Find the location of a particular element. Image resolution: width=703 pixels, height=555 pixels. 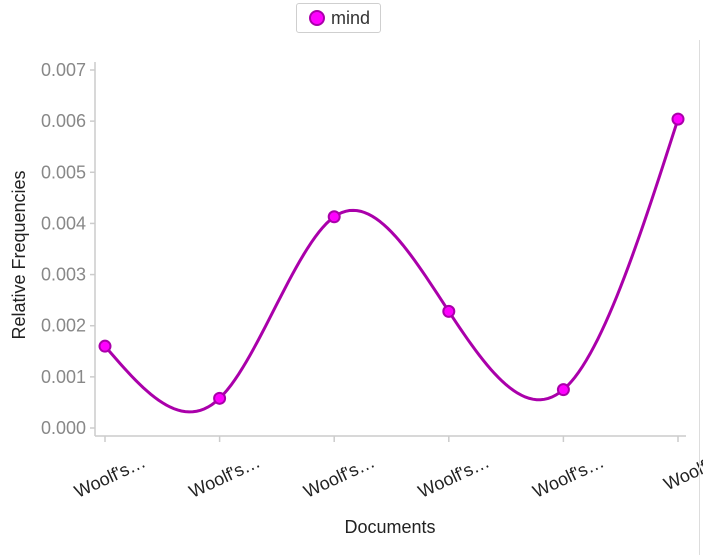

y-tick-label: 0.002 is located at coordinates (63, 326).